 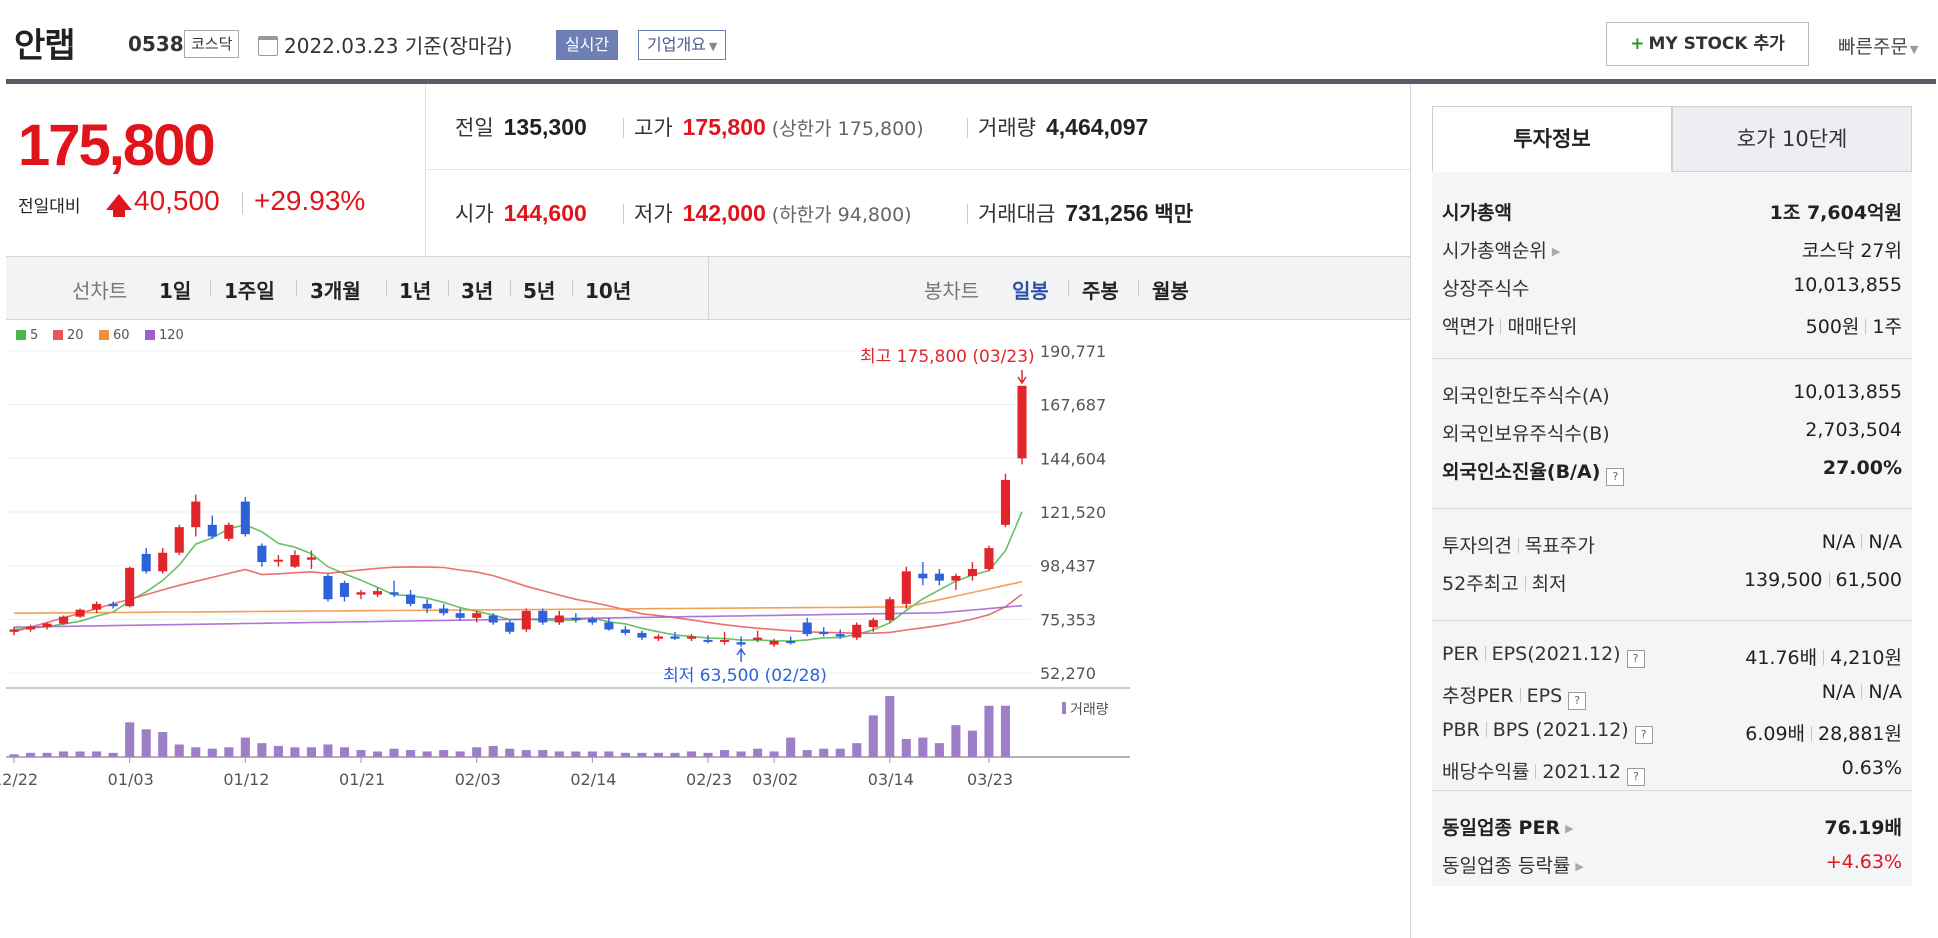 What do you see at coordinates (1672, 211) in the screenshot?
I see `info-row-market-cap: 시가총액 1조 7,604억원` at bounding box center [1672, 211].